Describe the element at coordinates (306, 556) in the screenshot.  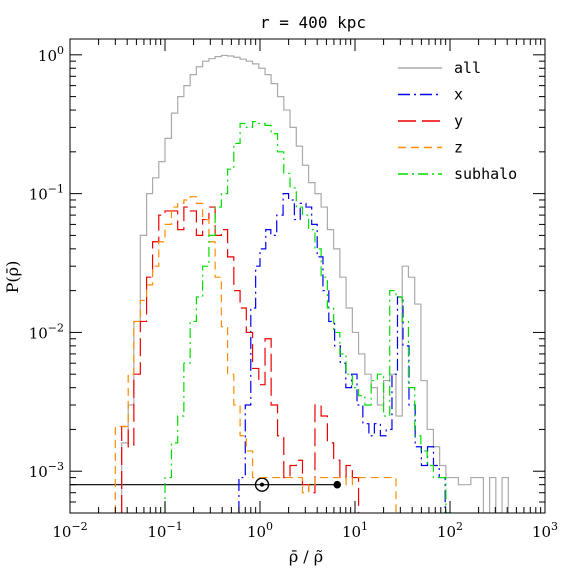
I see `x-axis-label: ρ̄ / ρ̃` at that location.